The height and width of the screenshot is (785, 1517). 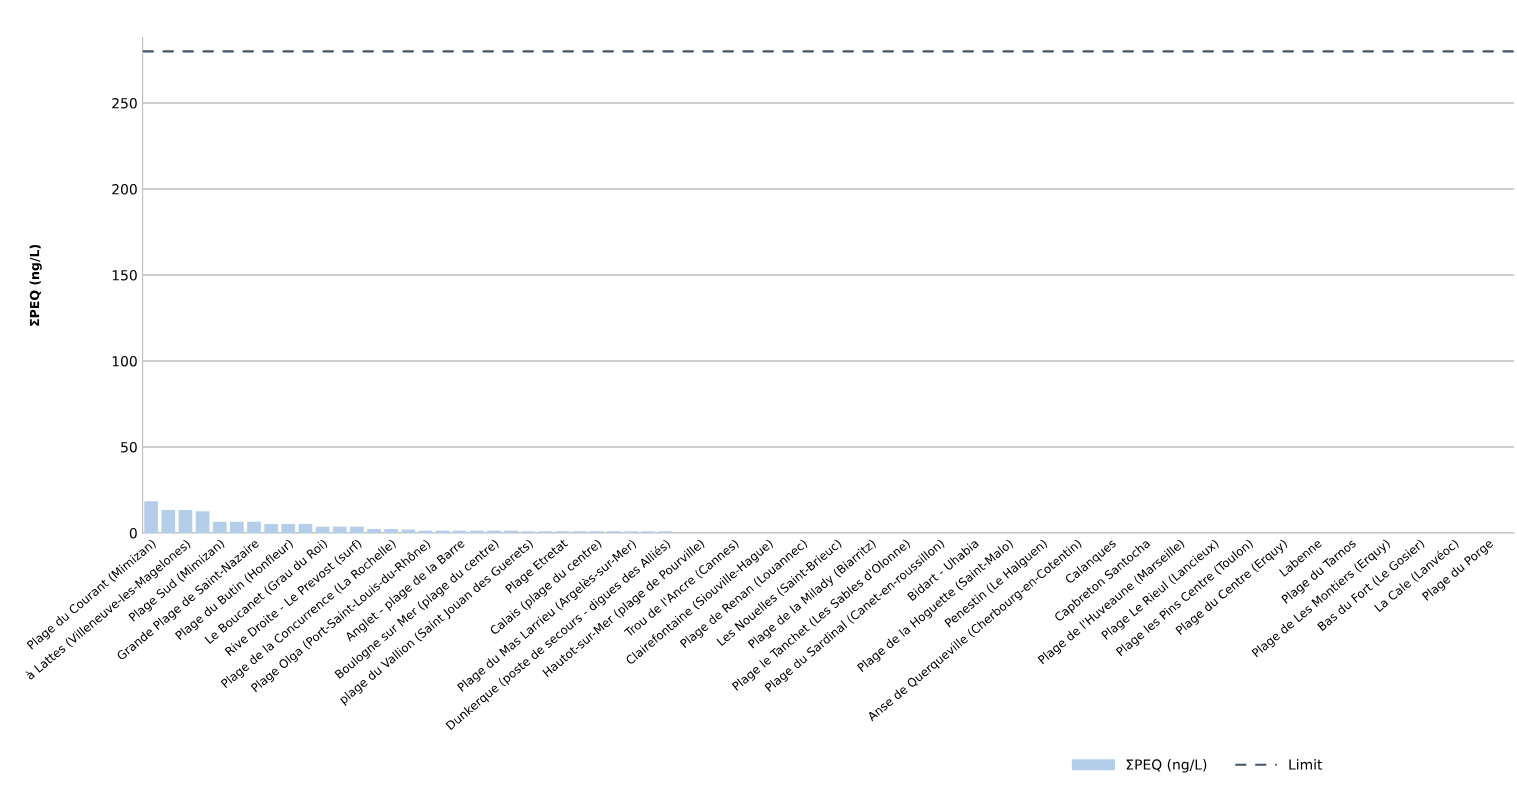 What do you see at coordinates (124, 275) in the screenshot?
I see `y-tick-label: 150` at bounding box center [124, 275].